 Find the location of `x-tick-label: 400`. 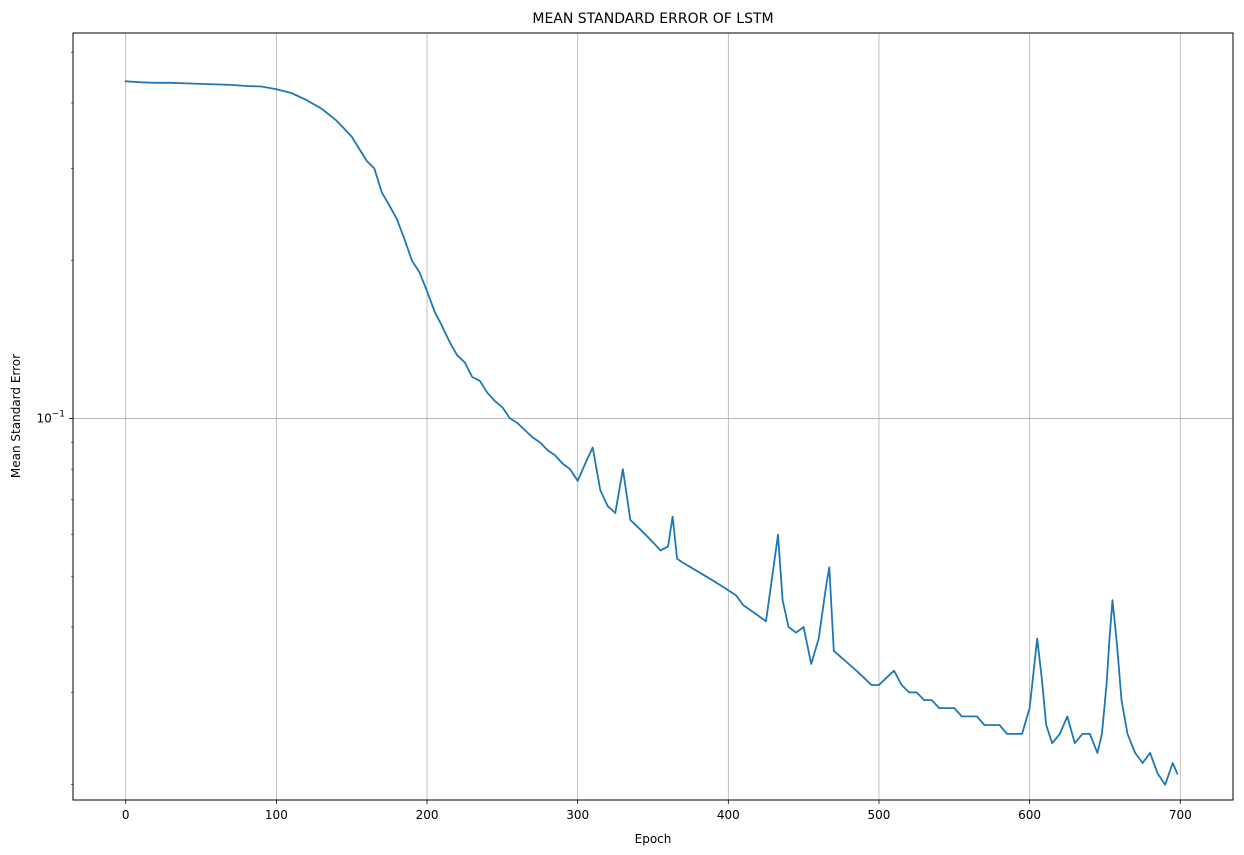

x-tick-label: 400 is located at coordinates (728, 815).